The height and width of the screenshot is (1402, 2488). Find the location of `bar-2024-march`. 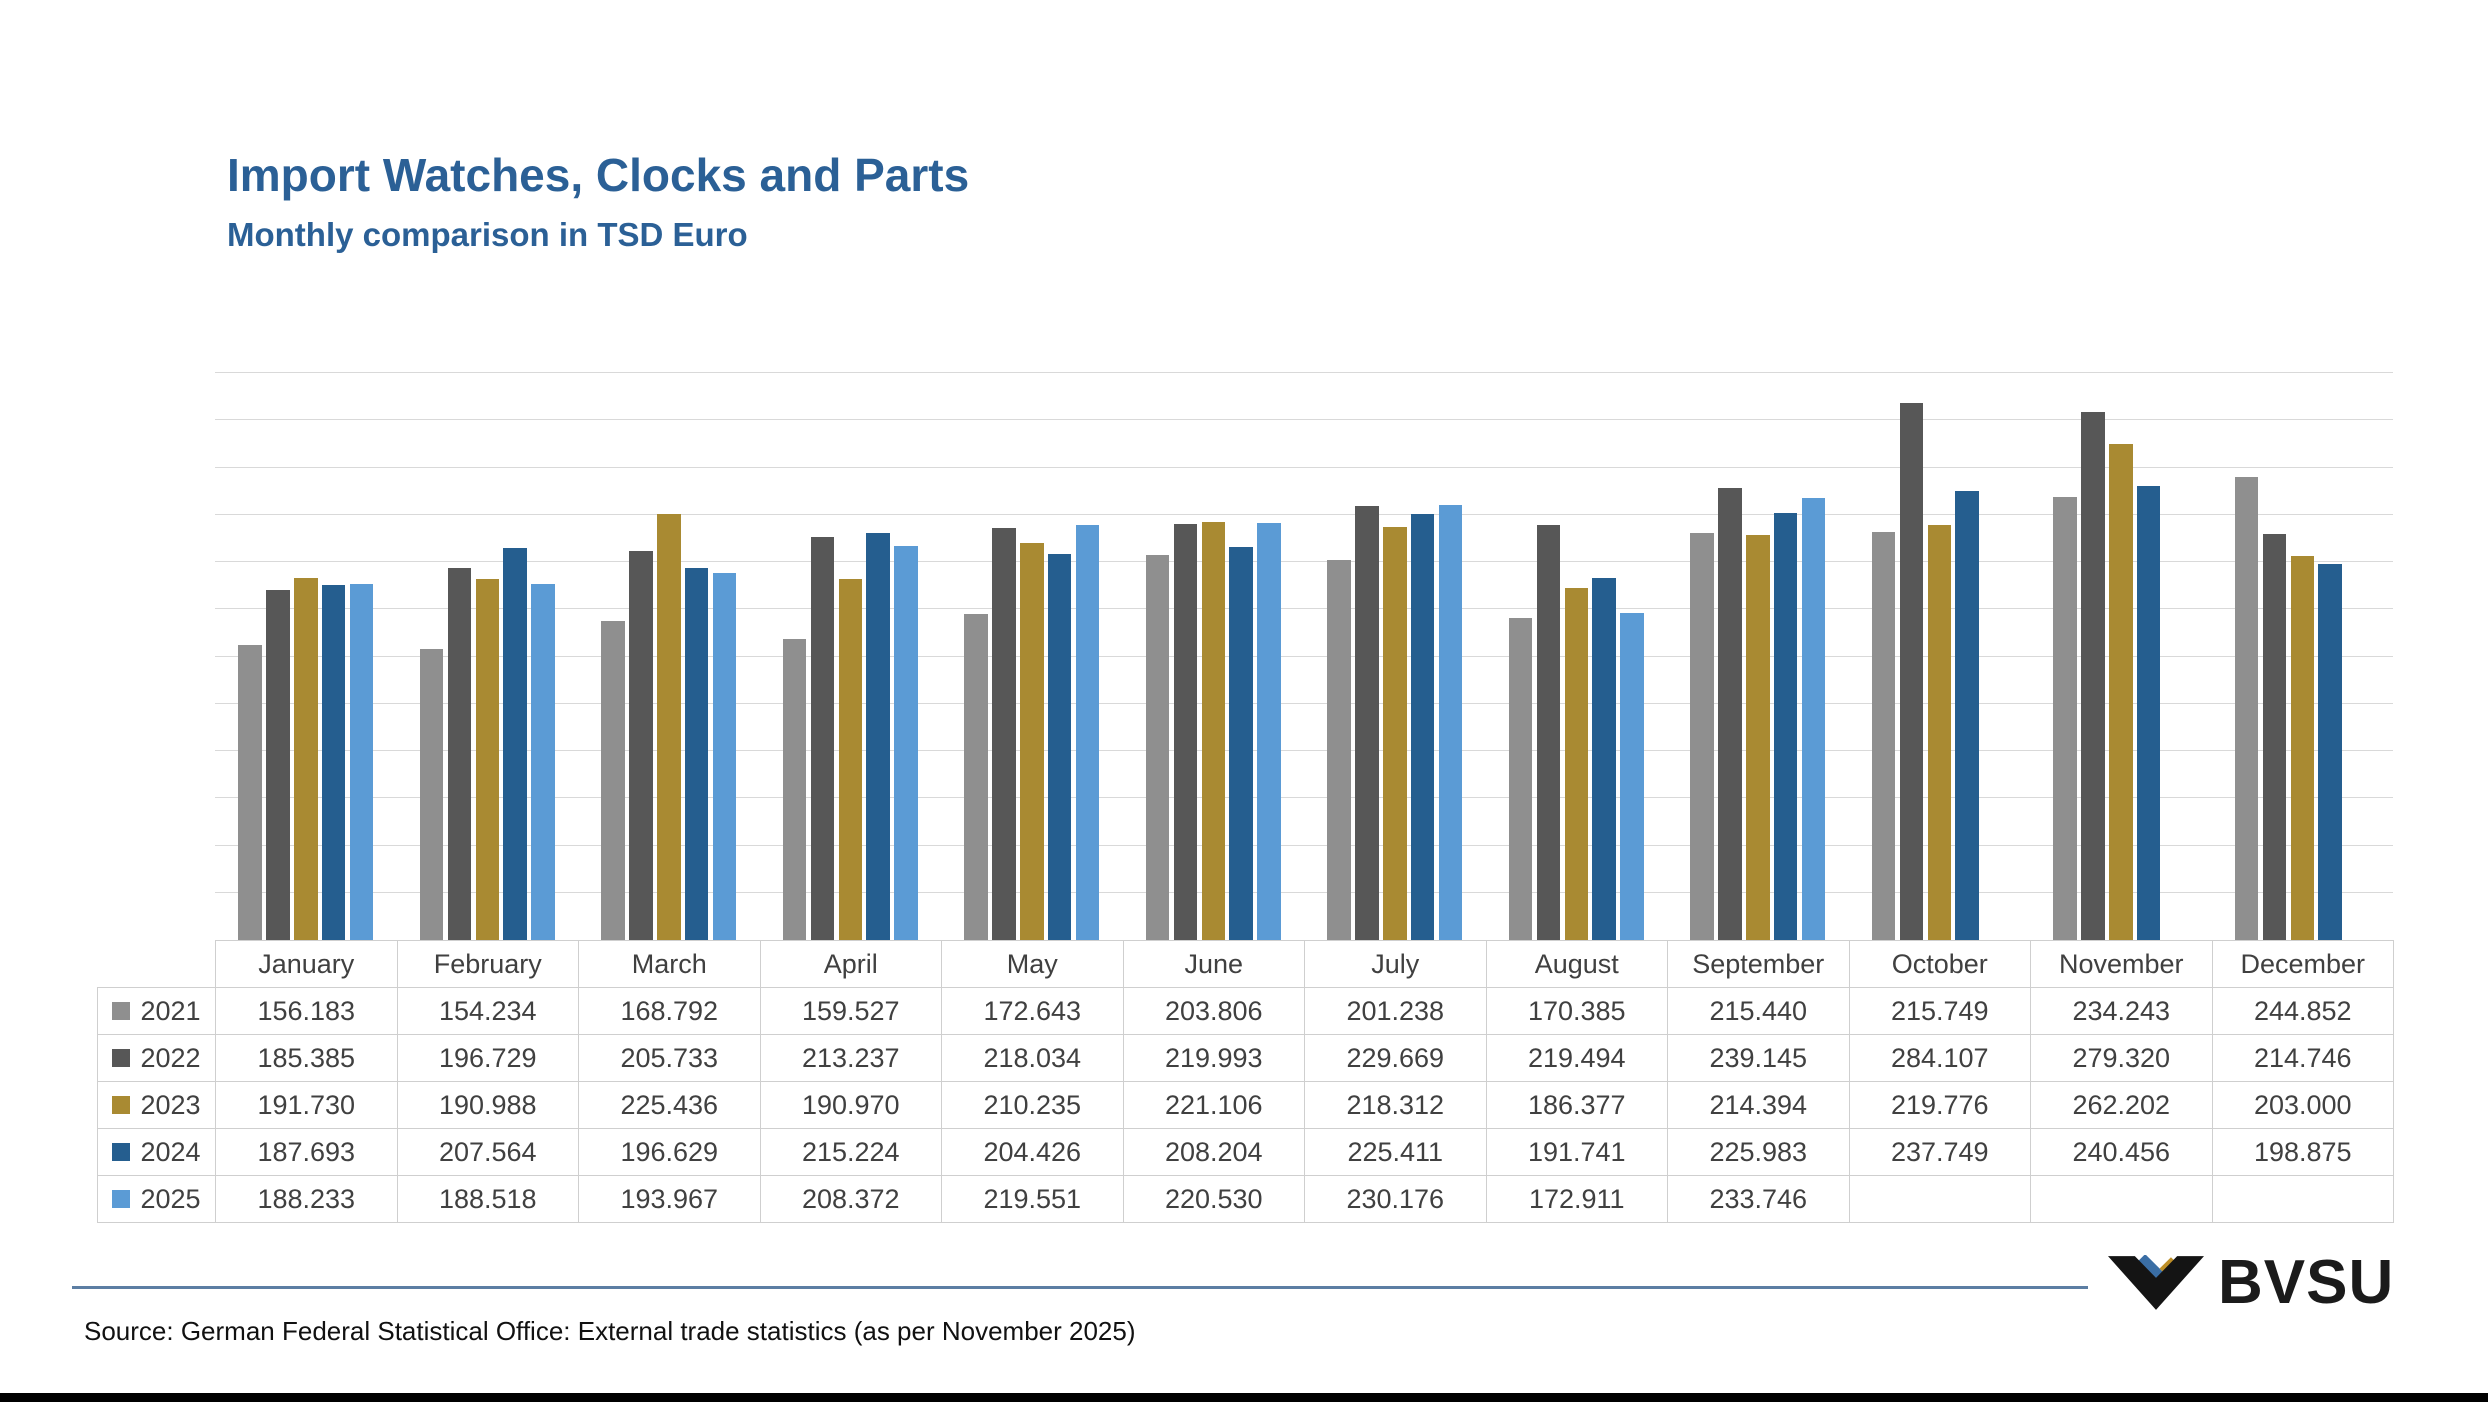

bar-2024-march is located at coordinates (696, 754).